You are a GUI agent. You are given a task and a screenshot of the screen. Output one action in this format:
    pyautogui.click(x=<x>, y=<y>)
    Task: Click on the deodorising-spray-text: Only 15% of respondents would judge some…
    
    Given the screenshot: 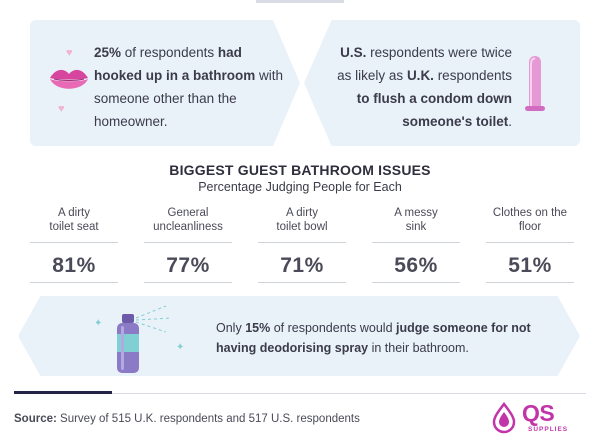 What is the action you would take?
    pyautogui.click(x=373, y=338)
    